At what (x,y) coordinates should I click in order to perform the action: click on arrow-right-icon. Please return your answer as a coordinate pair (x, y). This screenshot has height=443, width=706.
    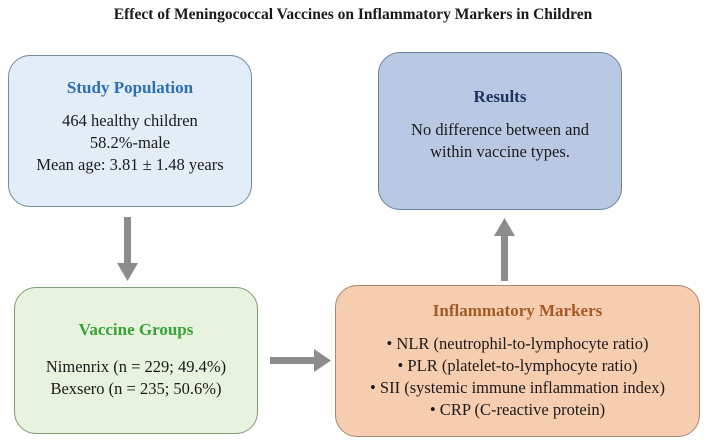
    Looking at the image, I should click on (300, 360).